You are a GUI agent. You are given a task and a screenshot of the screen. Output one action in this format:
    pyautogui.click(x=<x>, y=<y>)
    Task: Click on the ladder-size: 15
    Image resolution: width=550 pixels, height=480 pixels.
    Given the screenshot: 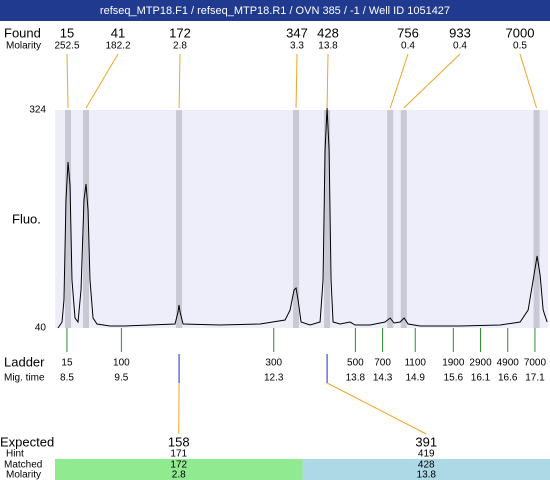 What is the action you would take?
    pyautogui.click(x=67, y=363)
    